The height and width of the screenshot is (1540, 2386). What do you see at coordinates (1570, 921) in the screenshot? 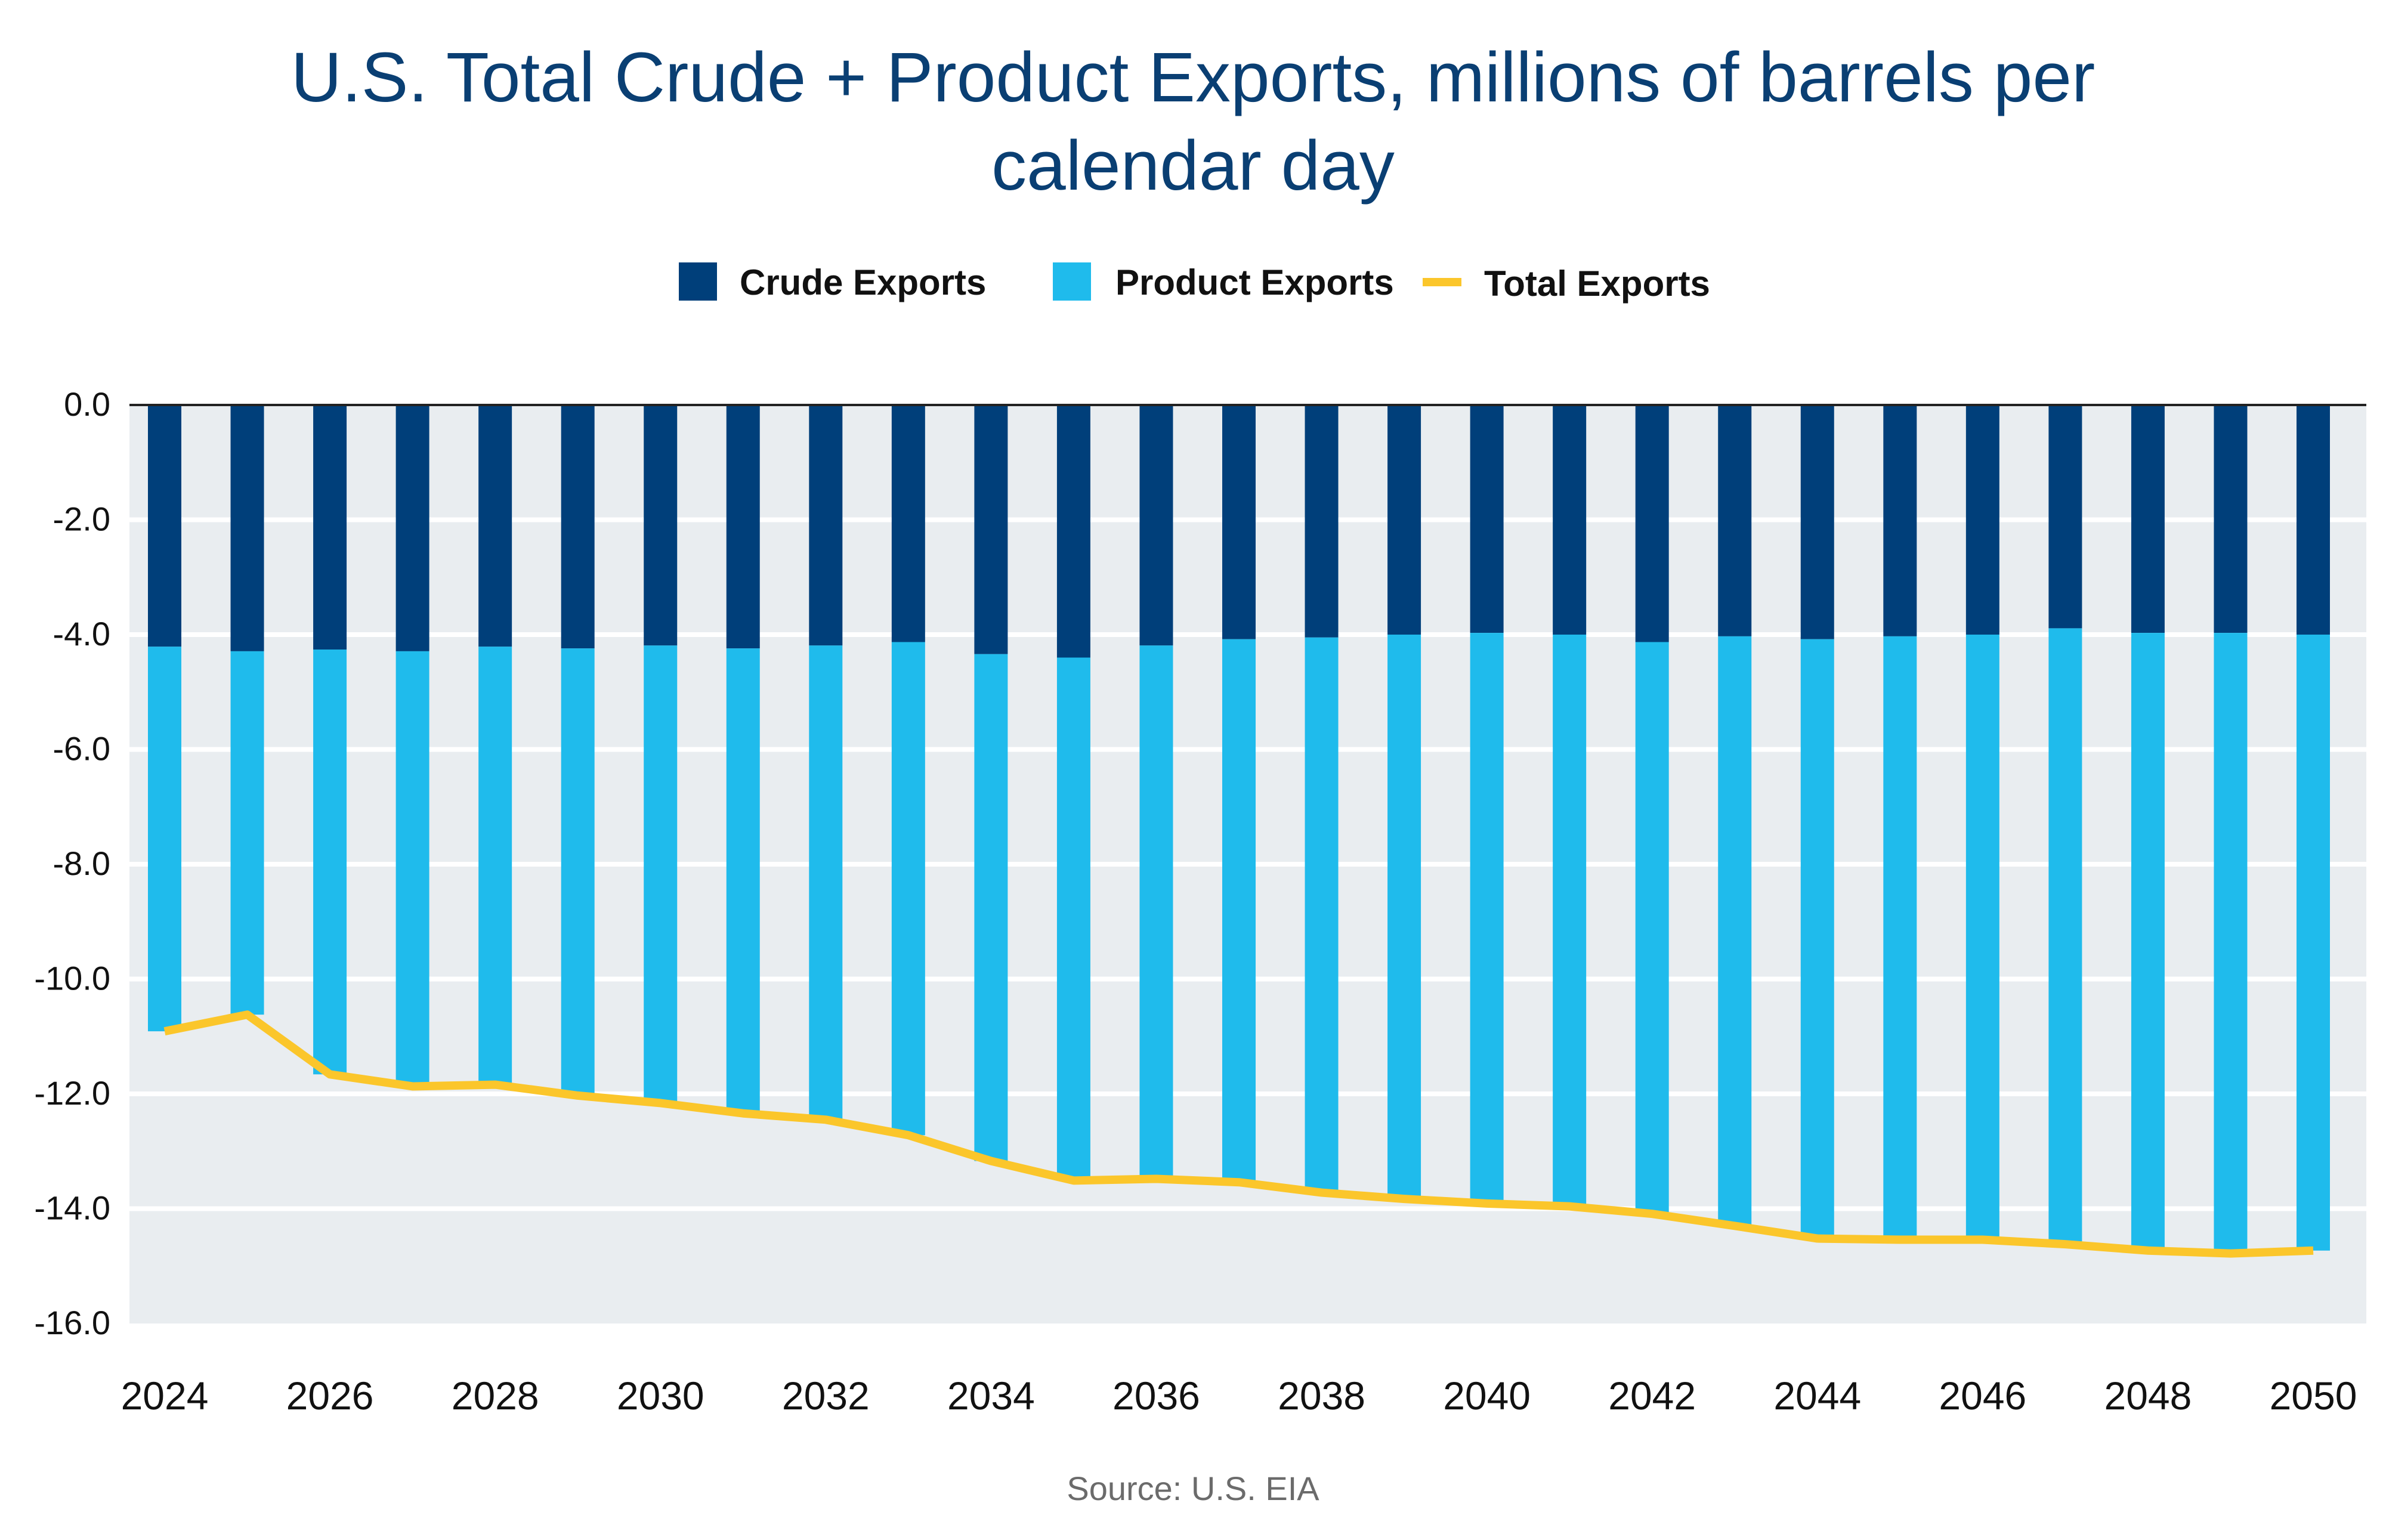
I see `bar-product-2041` at bounding box center [1570, 921].